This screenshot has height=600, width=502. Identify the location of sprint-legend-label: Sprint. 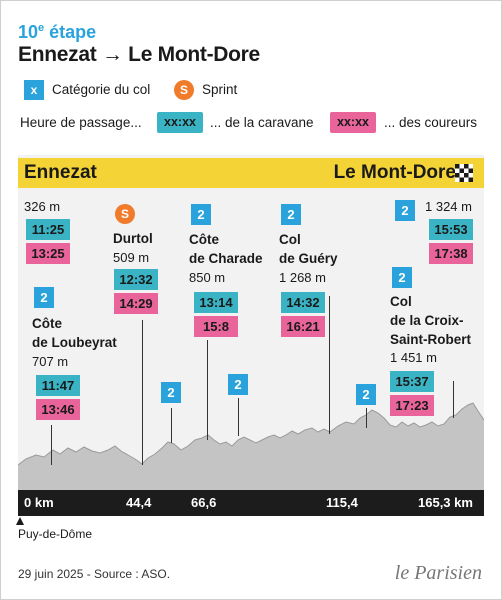
(220, 89).